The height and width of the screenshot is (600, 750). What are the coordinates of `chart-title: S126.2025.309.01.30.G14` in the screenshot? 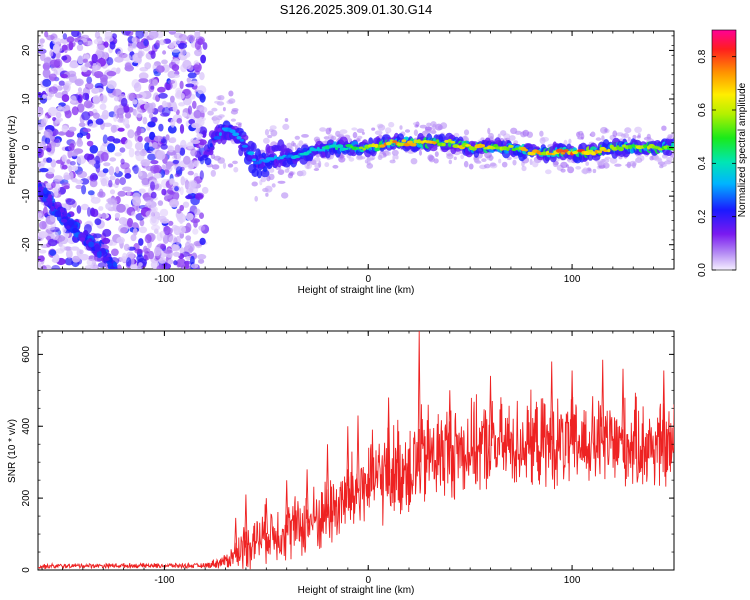 It's located at (356, 9).